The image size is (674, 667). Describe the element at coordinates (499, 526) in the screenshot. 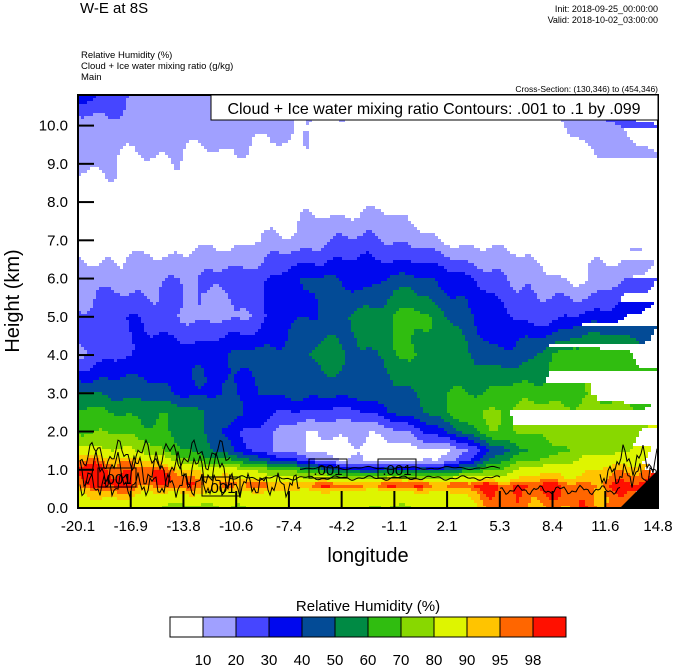

I see `x-tick-label: 5.3` at that location.